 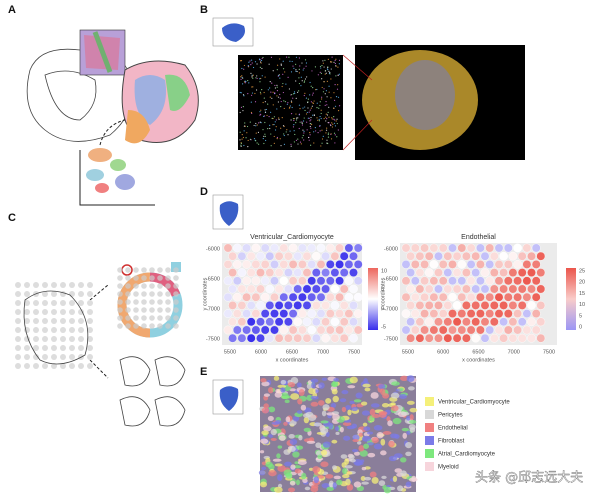 What do you see at coordinates (467, 455) in the screenshot?
I see `legend-label: Atrial_Cardiomyocyte` at bounding box center [467, 455].